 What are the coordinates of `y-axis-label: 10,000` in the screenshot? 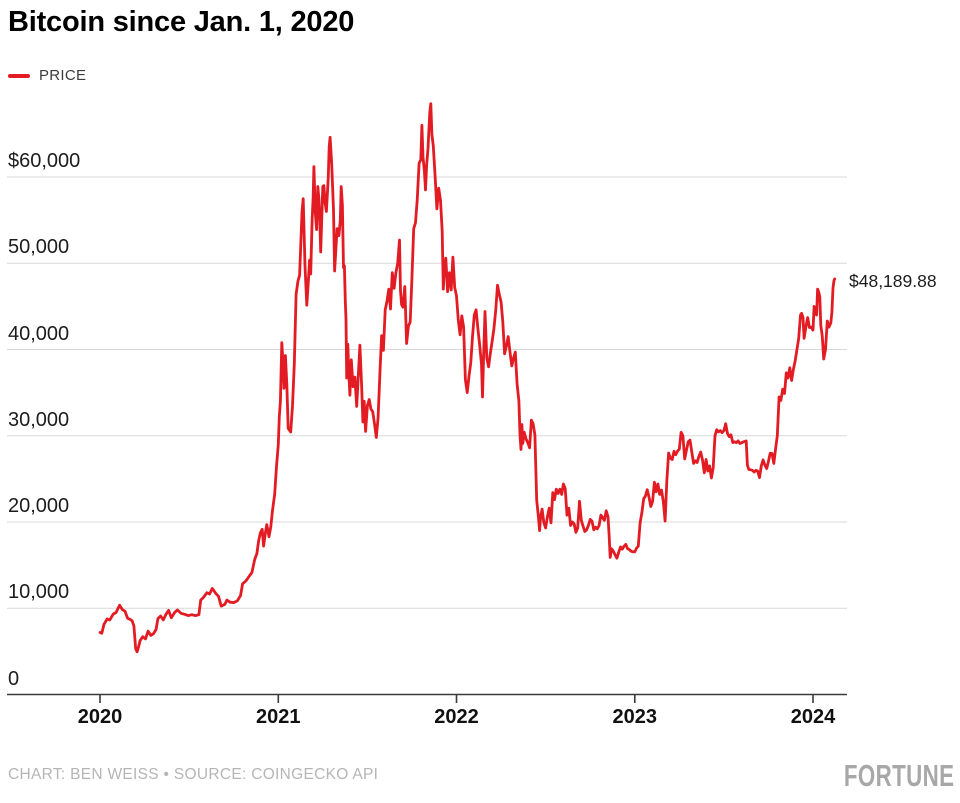 It's located at (39, 592).